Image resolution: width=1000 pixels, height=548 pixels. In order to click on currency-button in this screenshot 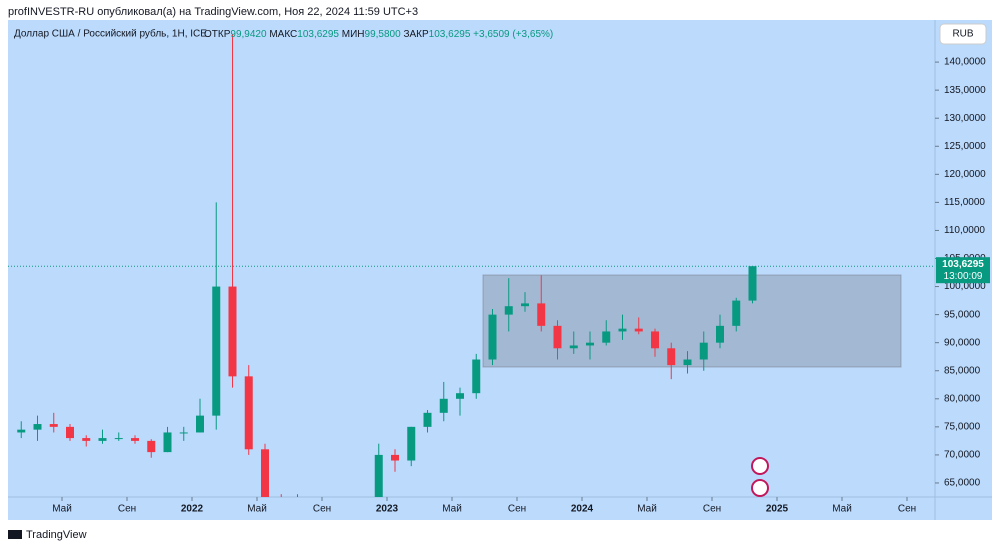, I will do `click(963, 34)`.